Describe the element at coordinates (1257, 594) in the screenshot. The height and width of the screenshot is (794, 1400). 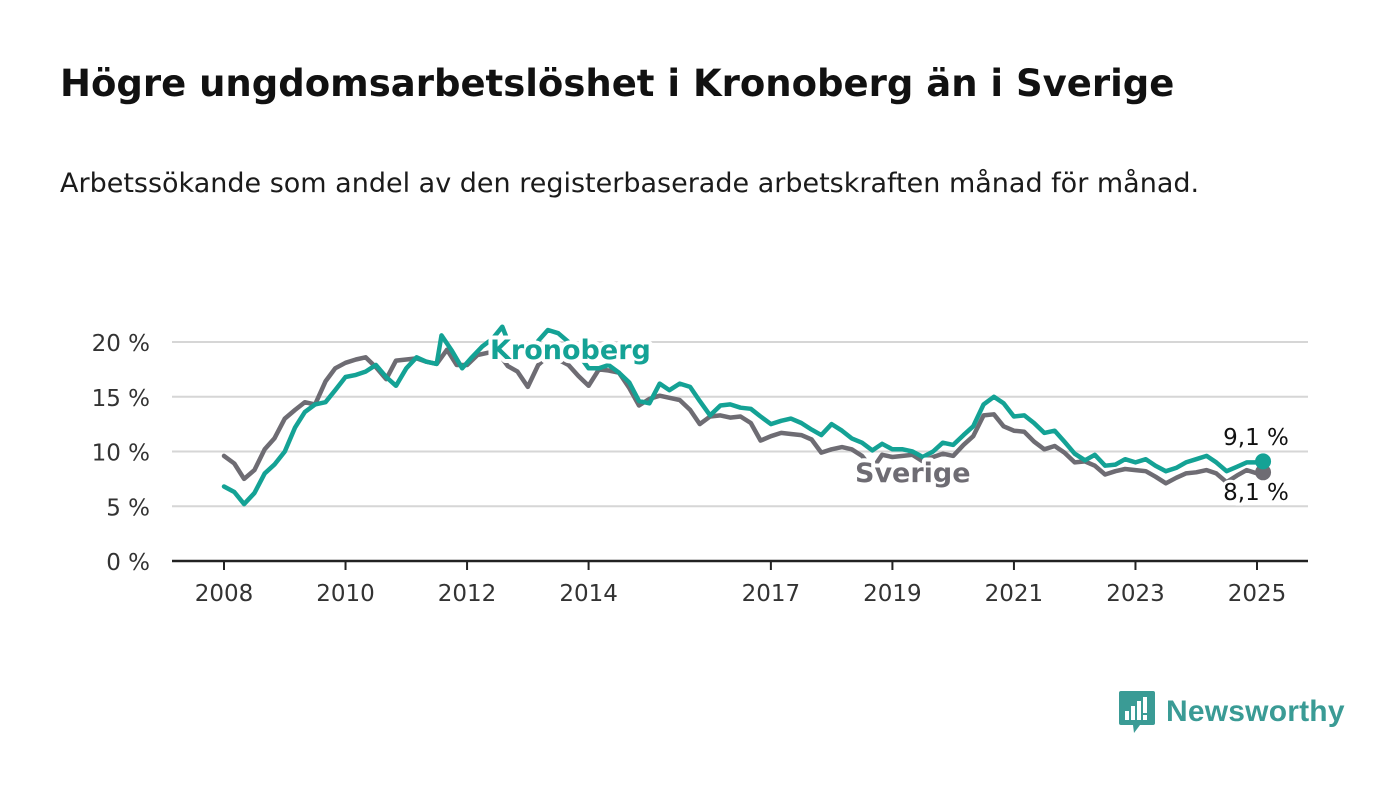
I see `x-tick-label: 2025` at that location.